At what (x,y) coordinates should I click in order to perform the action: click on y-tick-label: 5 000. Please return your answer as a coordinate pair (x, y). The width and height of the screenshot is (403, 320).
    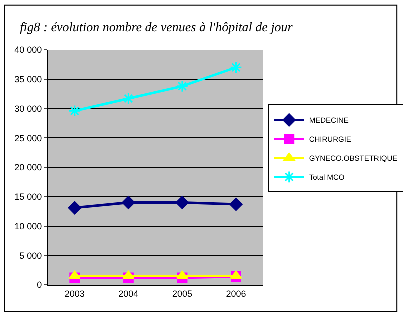
    Looking at the image, I should click on (31, 255).